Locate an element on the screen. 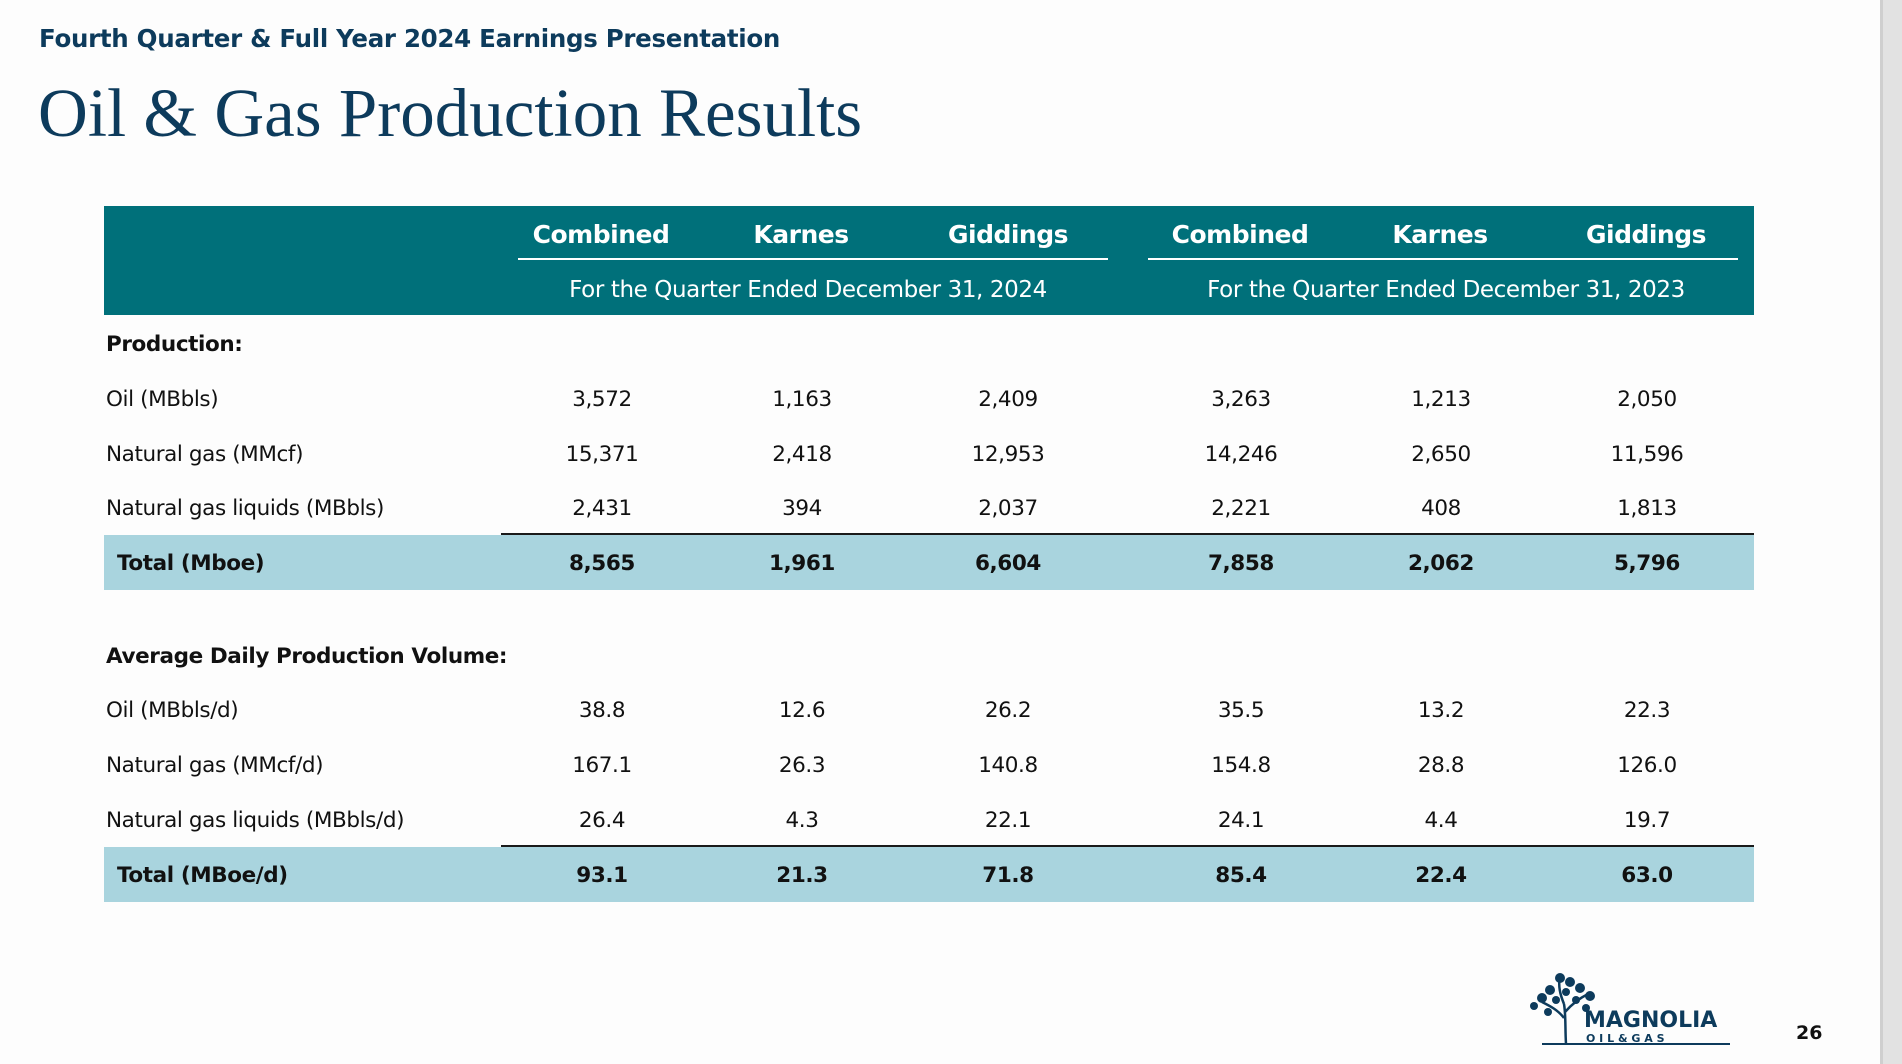 The width and height of the screenshot is (1902, 1064). logo-tagline: O I L & G A S is located at coordinates (1625, 1038).